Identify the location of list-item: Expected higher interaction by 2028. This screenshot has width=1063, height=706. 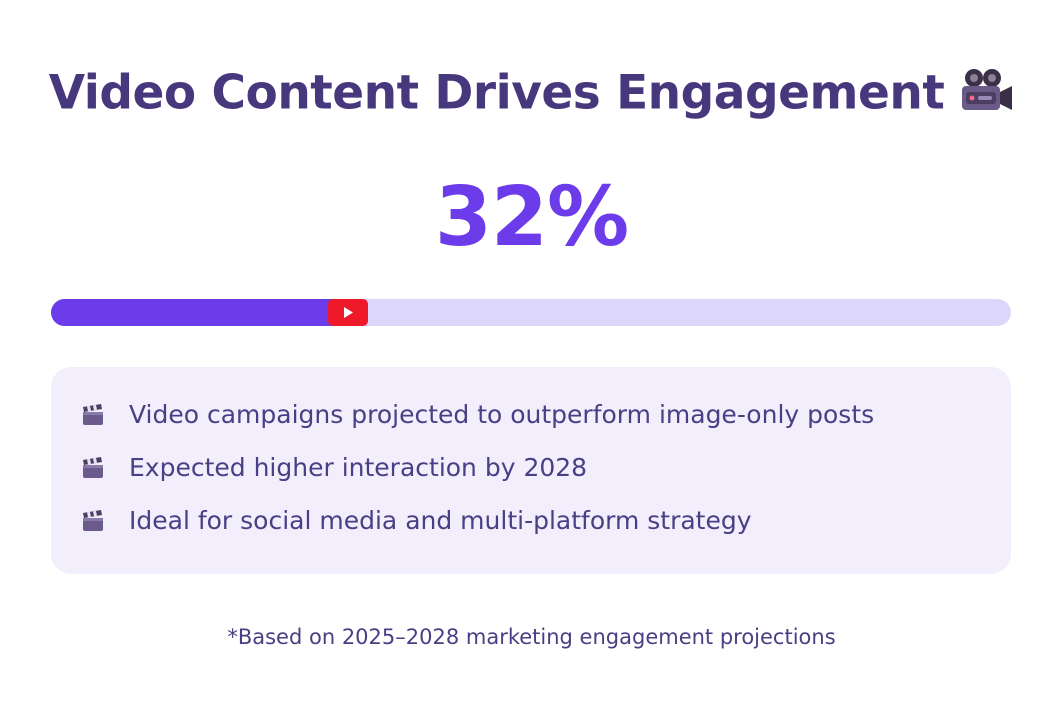
(531, 468).